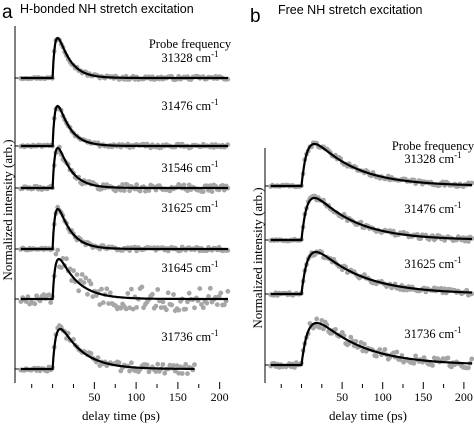 The width and height of the screenshot is (474, 424). I want to click on series-label: 31645 cm-1, so click(189, 267).